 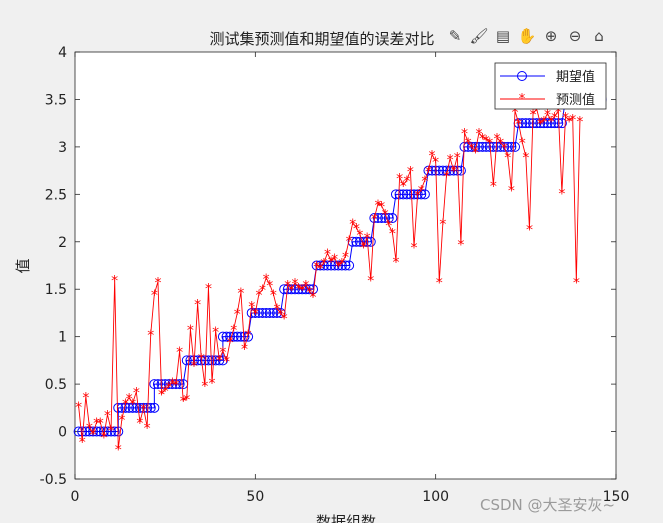 What do you see at coordinates (346, 518) in the screenshot?
I see `x-axis-label: 数据组数` at bounding box center [346, 518].